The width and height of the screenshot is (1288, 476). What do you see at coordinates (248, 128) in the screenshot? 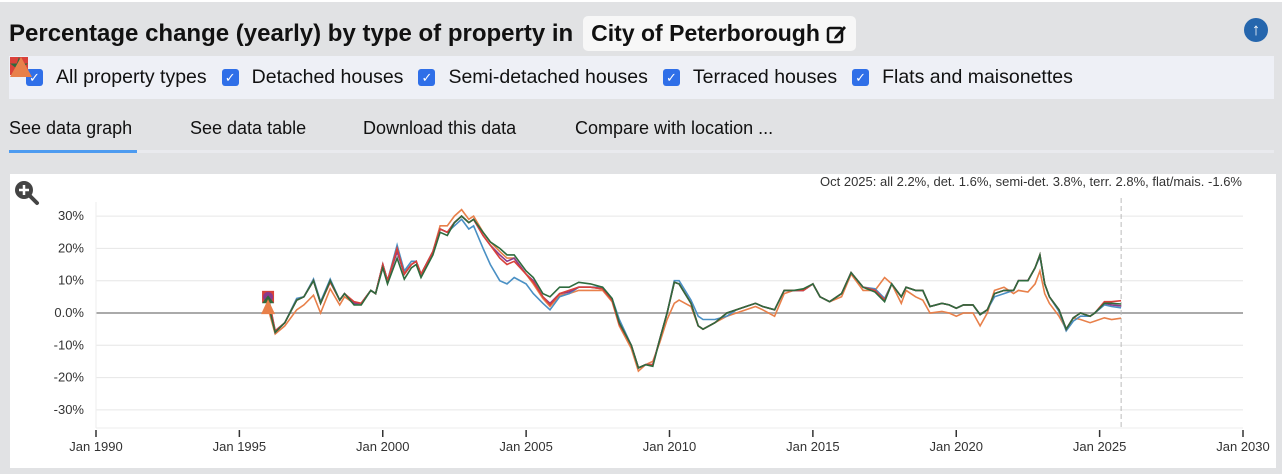
I see `tab-see-data-table: See data table` at bounding box center [248, 128].